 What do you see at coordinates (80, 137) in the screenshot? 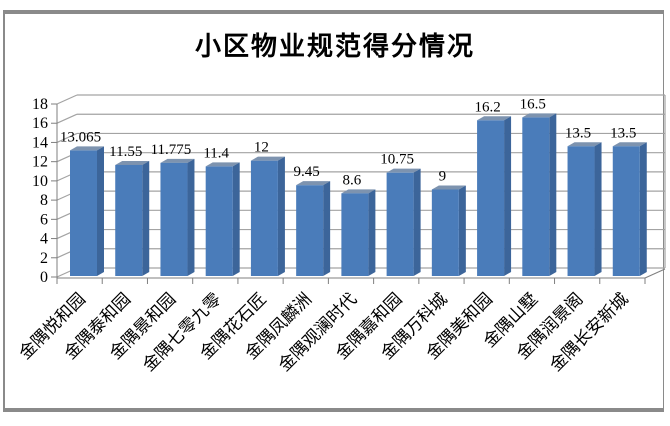
I see `bar-value-label: 13.065` at bounding box center [80, 137].